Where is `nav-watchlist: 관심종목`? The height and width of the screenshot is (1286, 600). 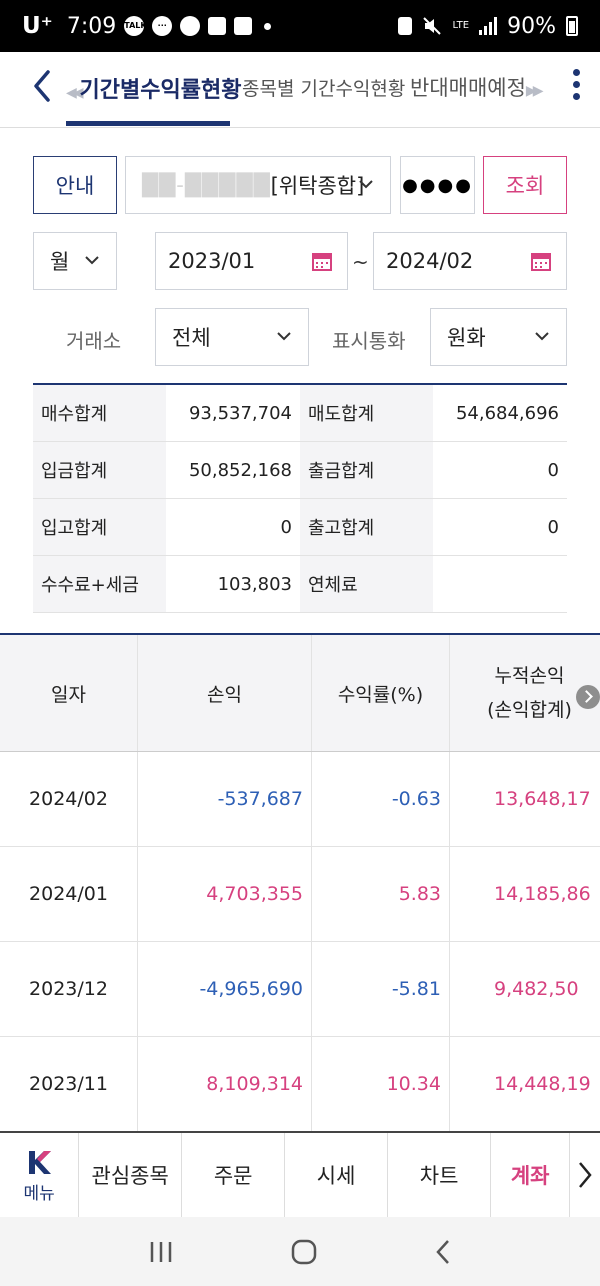 nav-watchlist: 관심종목 is located at coordinates (131, 1175).